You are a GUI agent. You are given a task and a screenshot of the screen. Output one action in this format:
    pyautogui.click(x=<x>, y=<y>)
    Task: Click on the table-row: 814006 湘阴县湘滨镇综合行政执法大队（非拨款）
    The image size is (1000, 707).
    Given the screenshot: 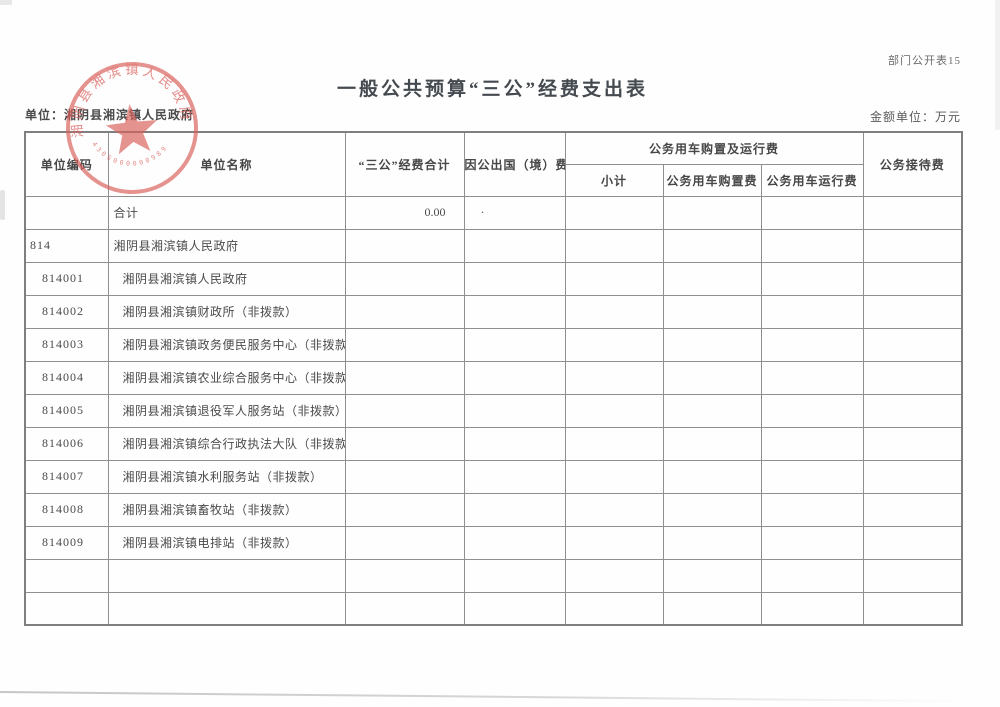 What is the action you would take?
    pyautogui.click(x=493, y=443)
    